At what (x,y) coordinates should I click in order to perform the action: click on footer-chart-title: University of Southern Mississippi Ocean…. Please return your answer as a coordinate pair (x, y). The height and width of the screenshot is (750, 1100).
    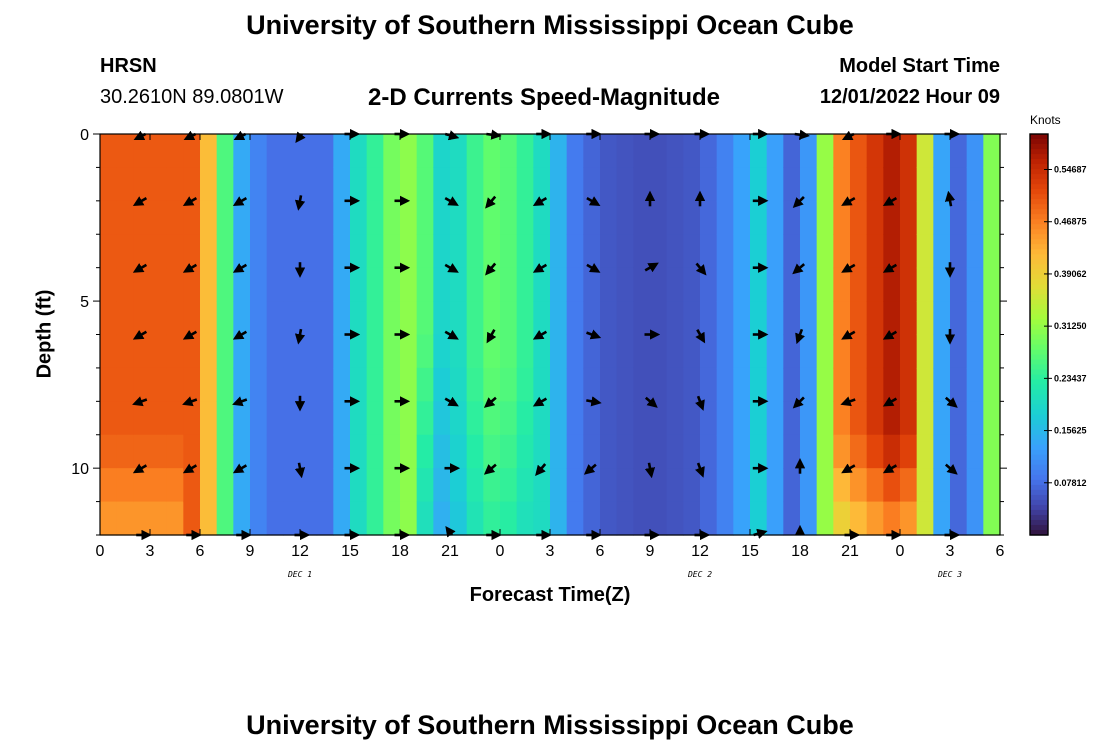
    Looking at the image, I should click on (550, 725).